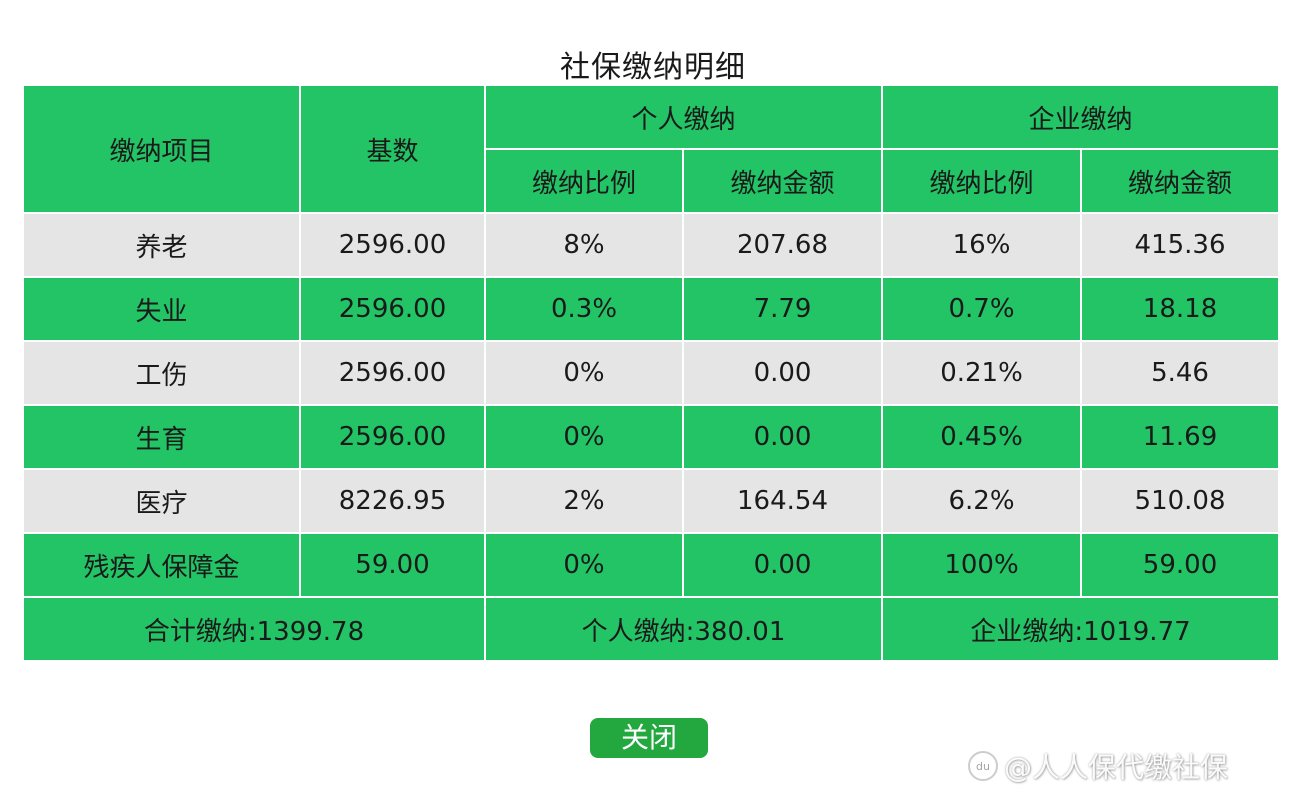  I want to click on header-company-rate: 缴纳比例, so click(982, 181).